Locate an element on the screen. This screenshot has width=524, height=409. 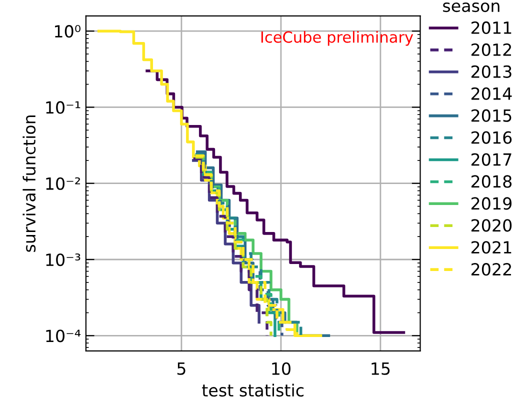
legend-label: 2021 is located at coordinates (491, 247).